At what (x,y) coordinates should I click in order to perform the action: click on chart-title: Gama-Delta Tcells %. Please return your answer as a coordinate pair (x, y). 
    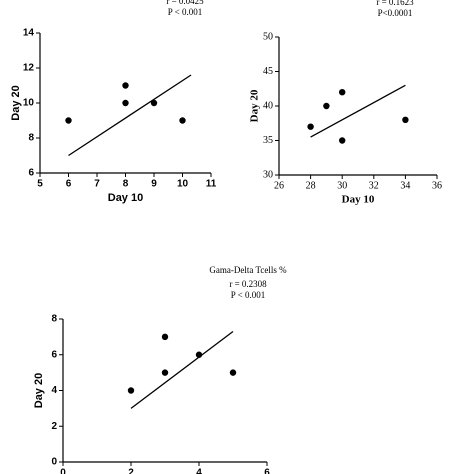
    Looking at the image, I should click on (248, 270).